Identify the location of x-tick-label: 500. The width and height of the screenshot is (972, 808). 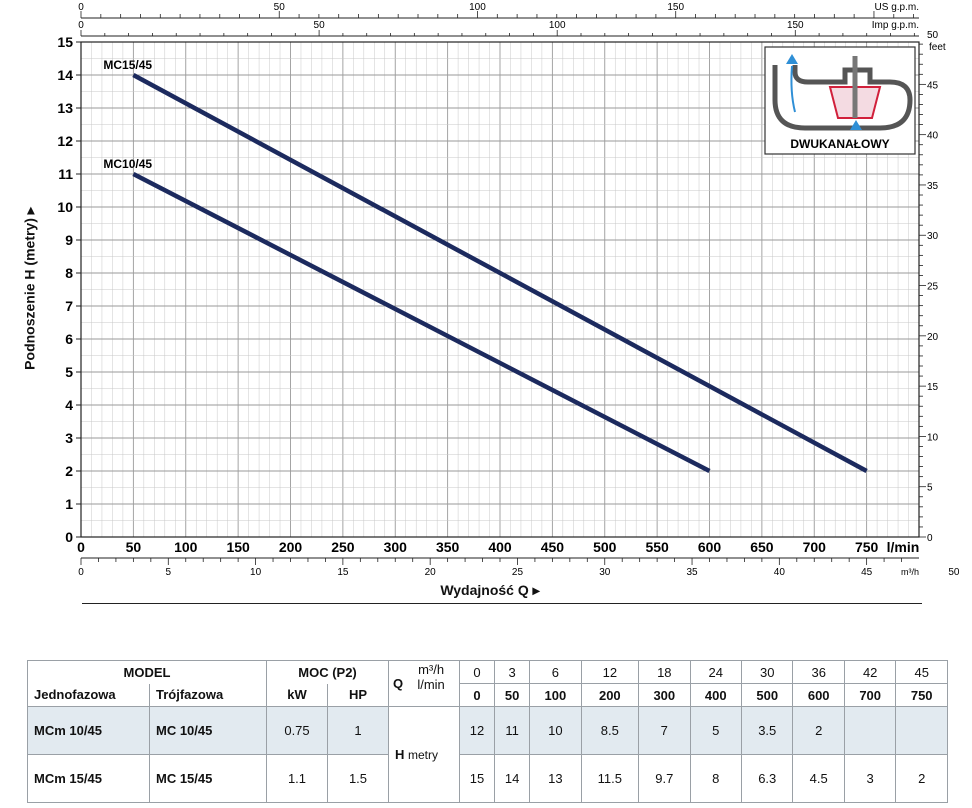
(605, 547).